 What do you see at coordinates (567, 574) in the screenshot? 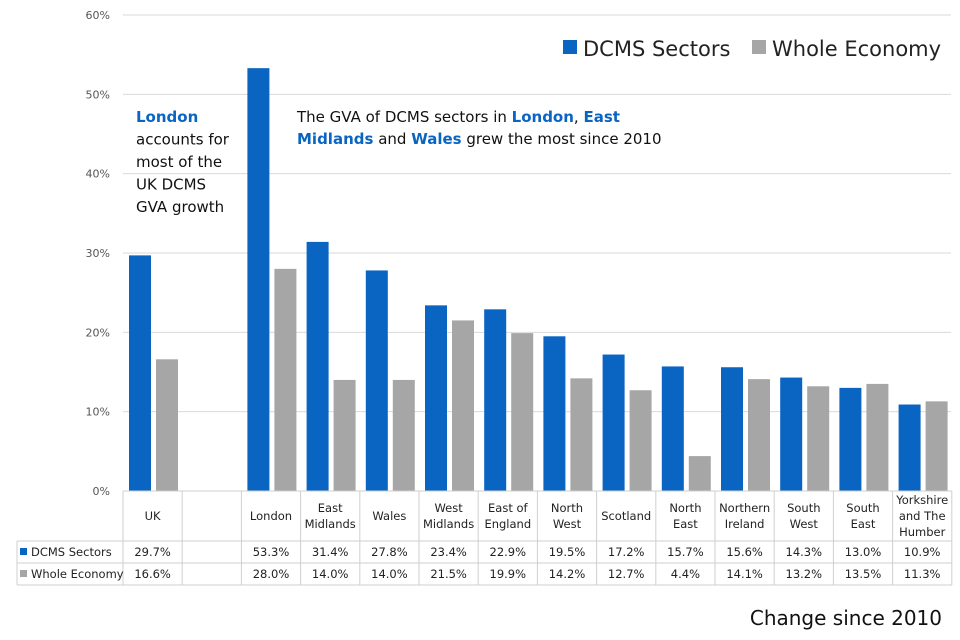
I see `data-label: 14.2%` at bounding box center [567, 574].